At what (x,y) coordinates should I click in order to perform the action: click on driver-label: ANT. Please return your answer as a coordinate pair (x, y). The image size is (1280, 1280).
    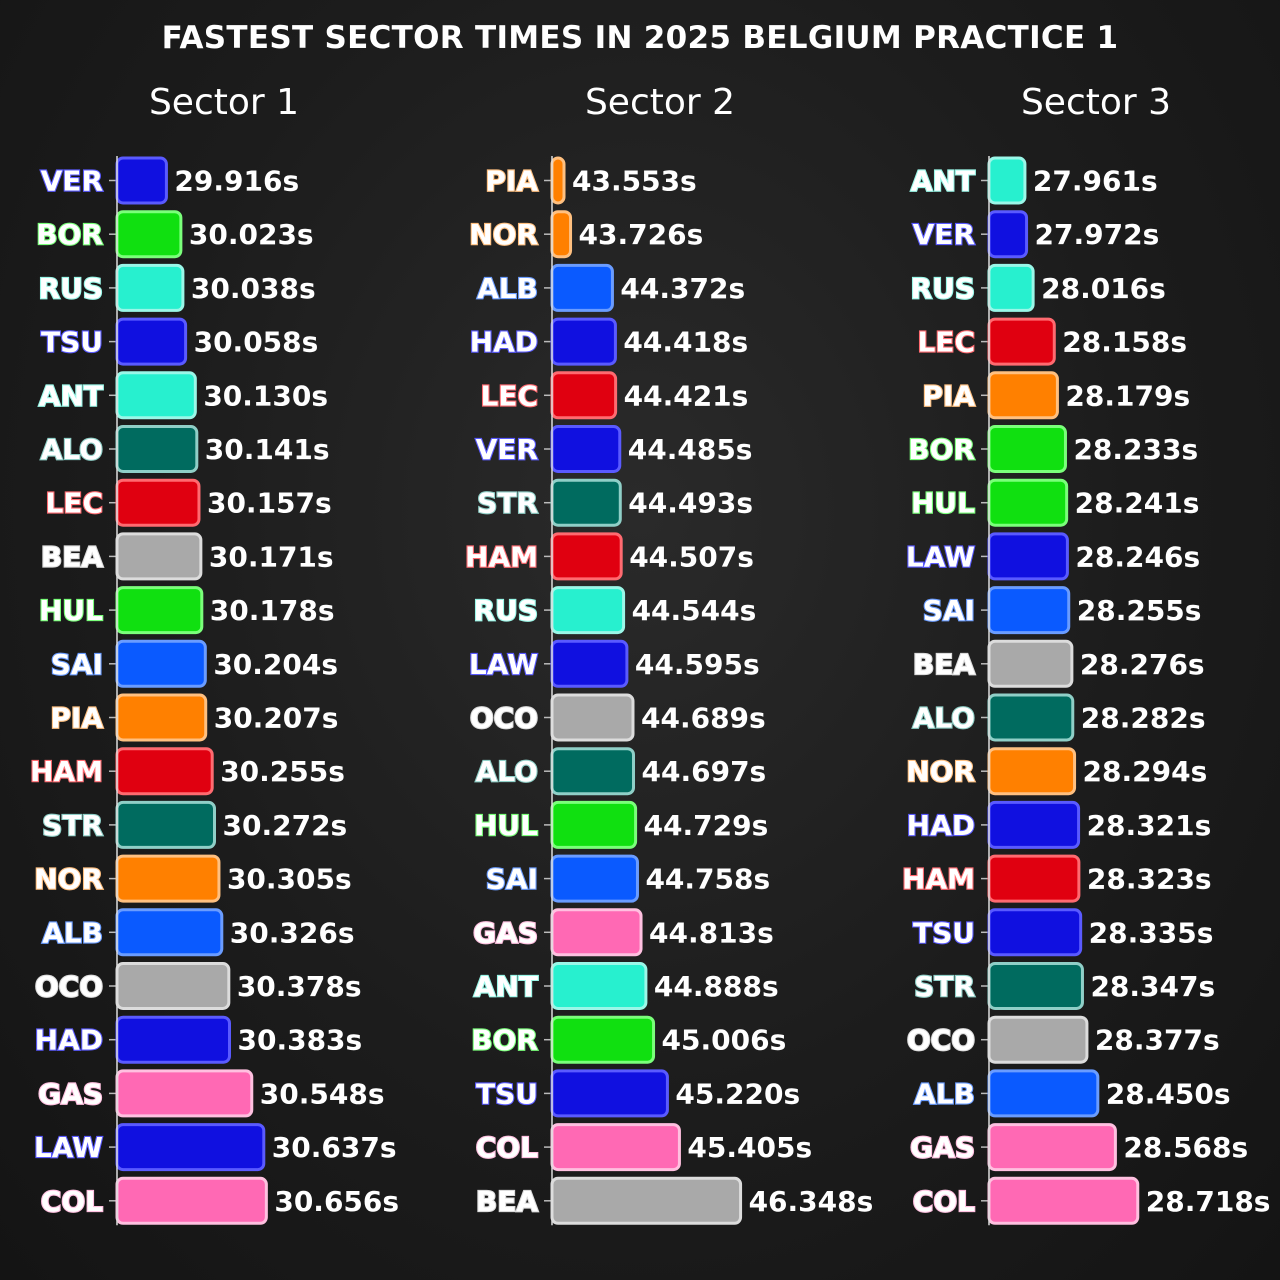
    Looking at the image, I should click on (943, 181).